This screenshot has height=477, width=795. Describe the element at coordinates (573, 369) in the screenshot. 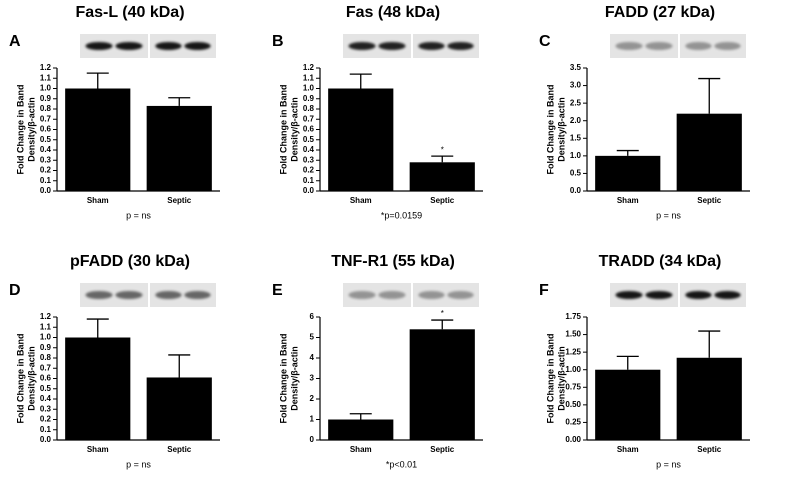

I see `y-tick-label: 1.00` at that location.